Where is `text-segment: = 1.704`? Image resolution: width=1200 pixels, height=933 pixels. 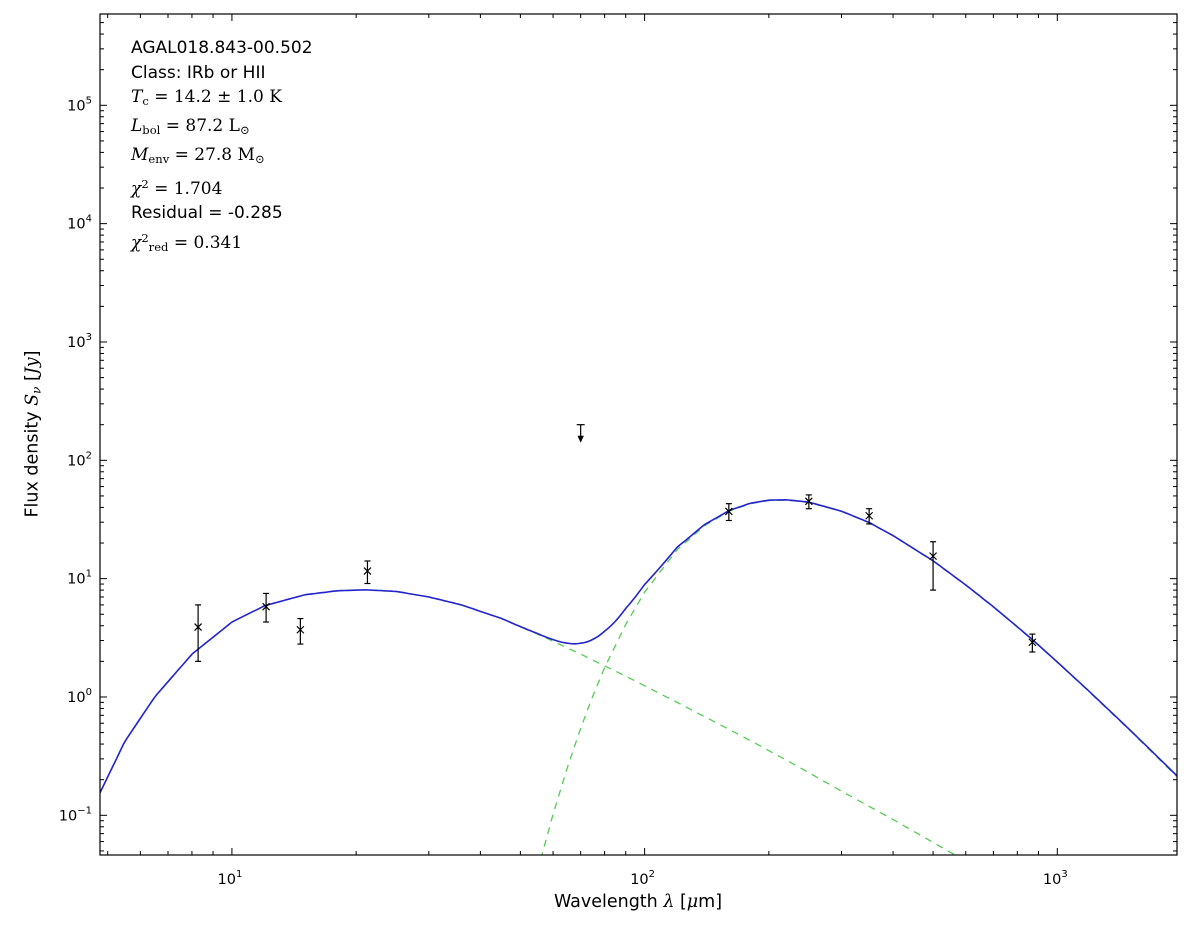
text-segment: = 1.704 is located at coordinates (185, 188).